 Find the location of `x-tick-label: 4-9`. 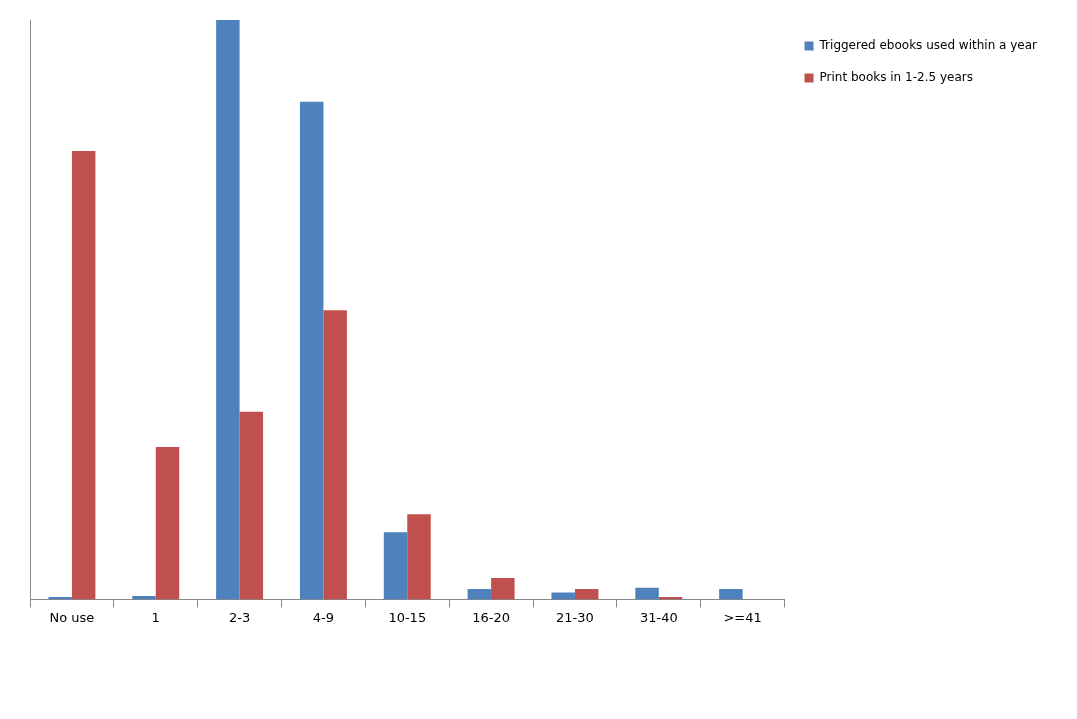

x-tick-label: 4-9 is located at coordinates (323, 617).